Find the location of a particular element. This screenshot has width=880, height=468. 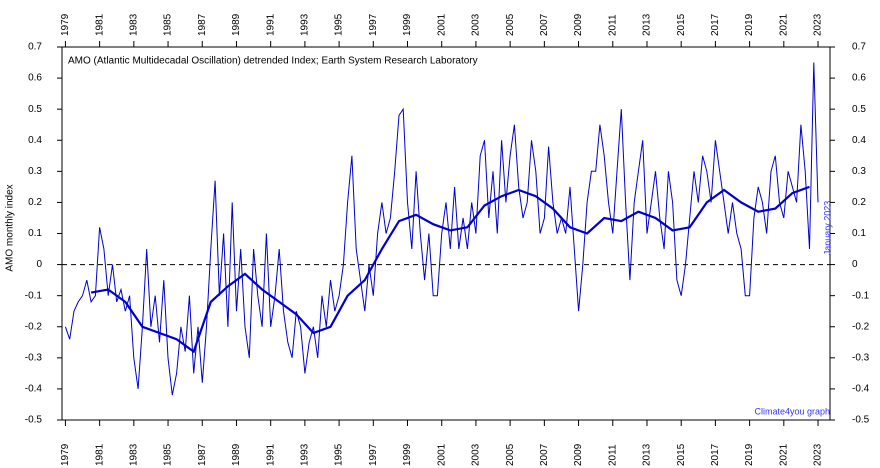

x-top-tick-label: 2009 is located at coordinates (578, 24).